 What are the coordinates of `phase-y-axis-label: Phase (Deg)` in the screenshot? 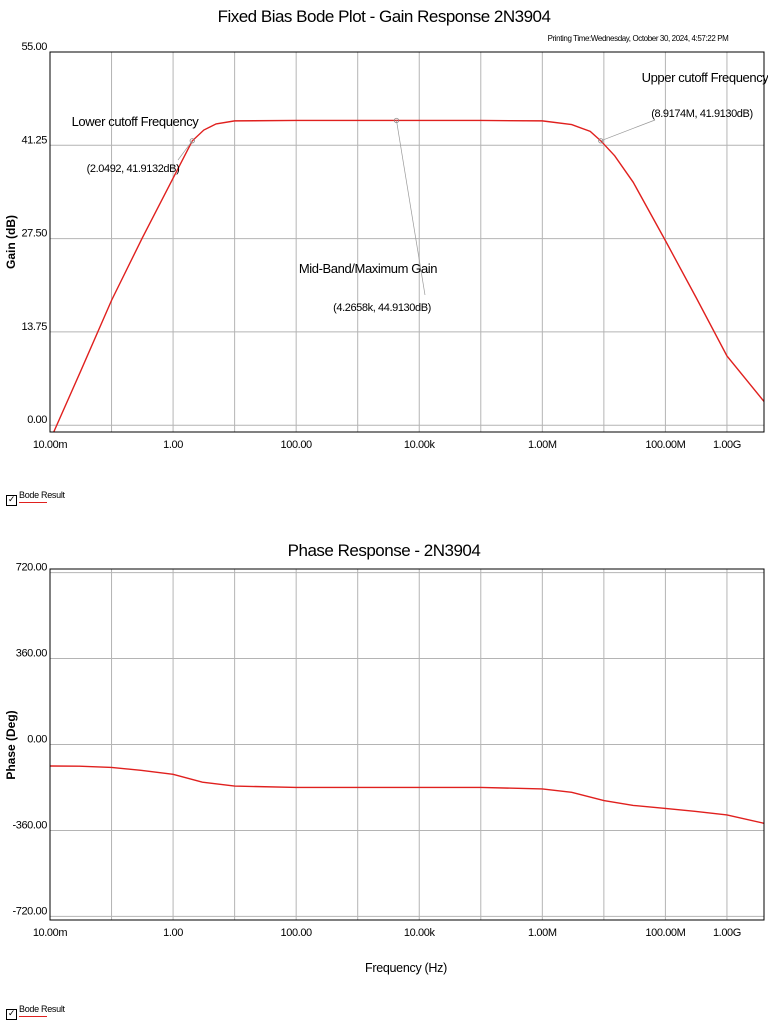 It's located at (11, 744).